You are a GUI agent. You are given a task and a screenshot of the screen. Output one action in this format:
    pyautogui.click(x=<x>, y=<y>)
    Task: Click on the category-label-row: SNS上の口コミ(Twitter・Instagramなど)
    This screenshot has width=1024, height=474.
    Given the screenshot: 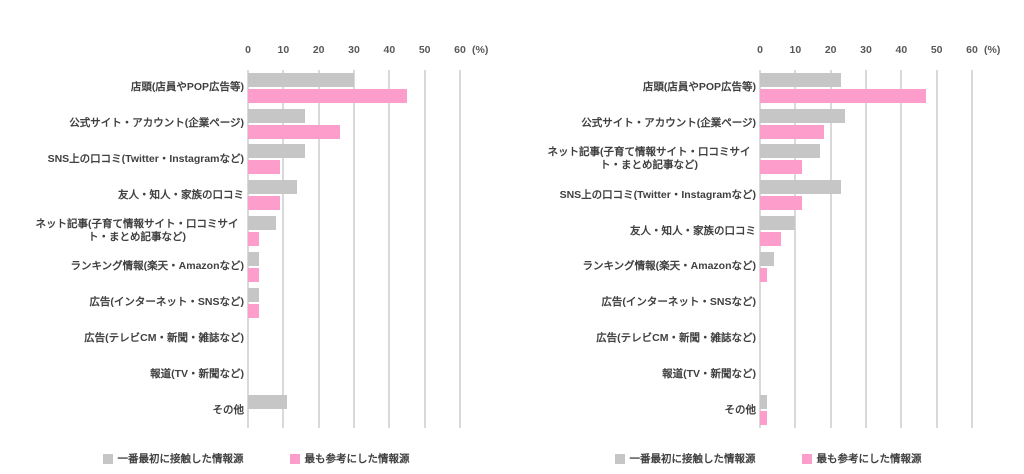 What is the action you would take?
    pyautogui.click(x=137, y=160)
    